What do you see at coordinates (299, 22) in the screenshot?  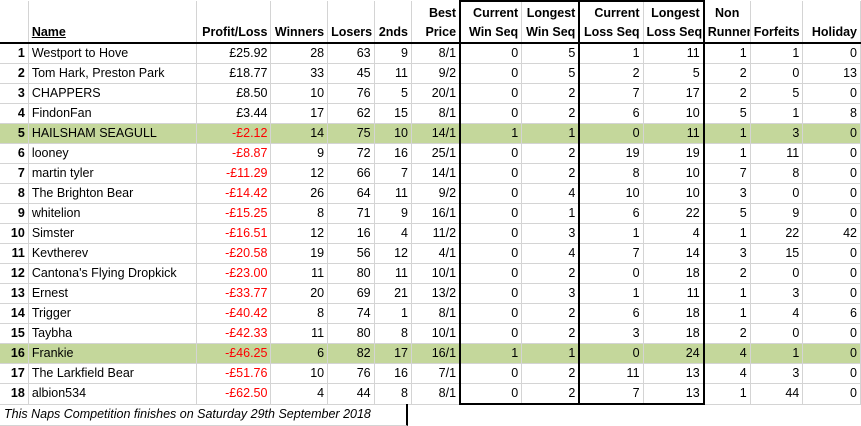 I see `winners-header: Winners` at bounding box center [299, 22].